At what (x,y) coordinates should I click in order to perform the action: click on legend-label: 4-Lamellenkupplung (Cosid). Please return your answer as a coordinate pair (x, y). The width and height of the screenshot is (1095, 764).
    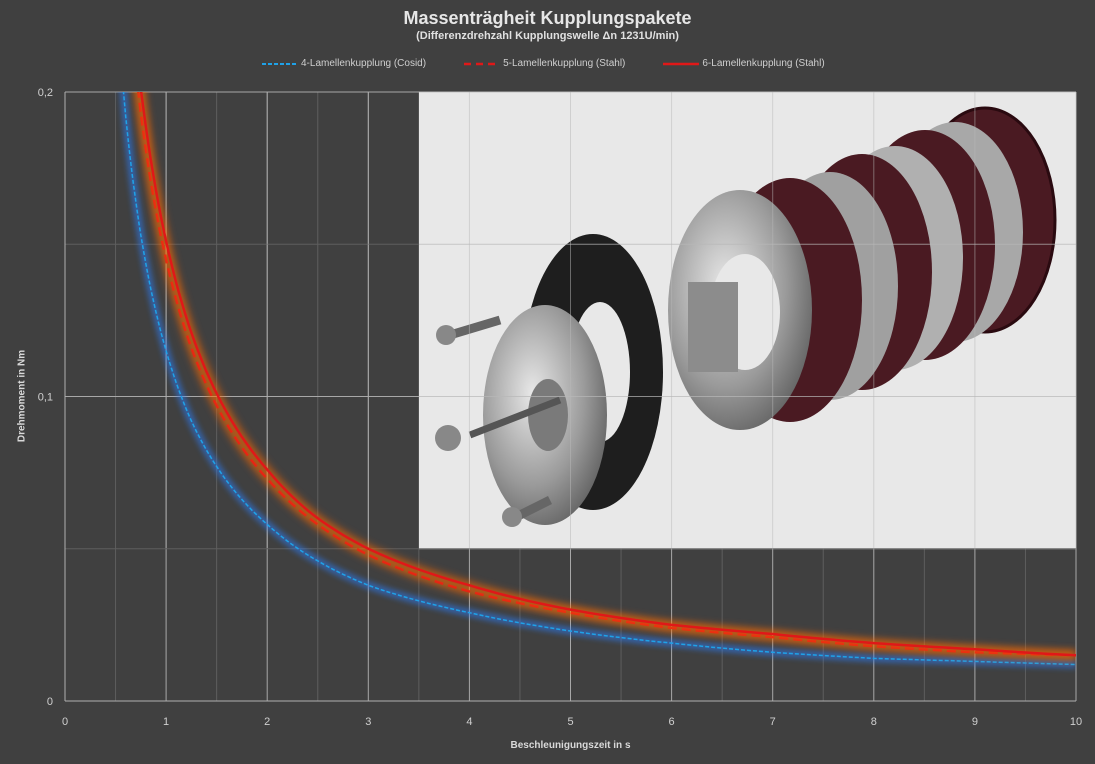
    Looking at the image, I should click on (364, 63).